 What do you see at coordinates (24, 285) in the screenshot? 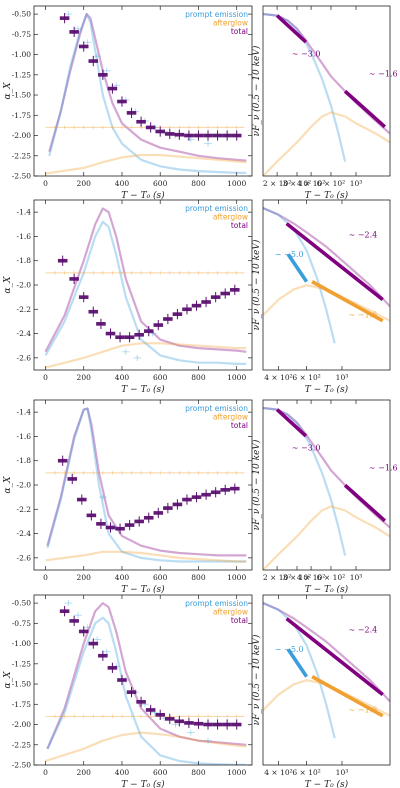
I see `y-tick-label: -2.0` at bounding box center [24, 285].